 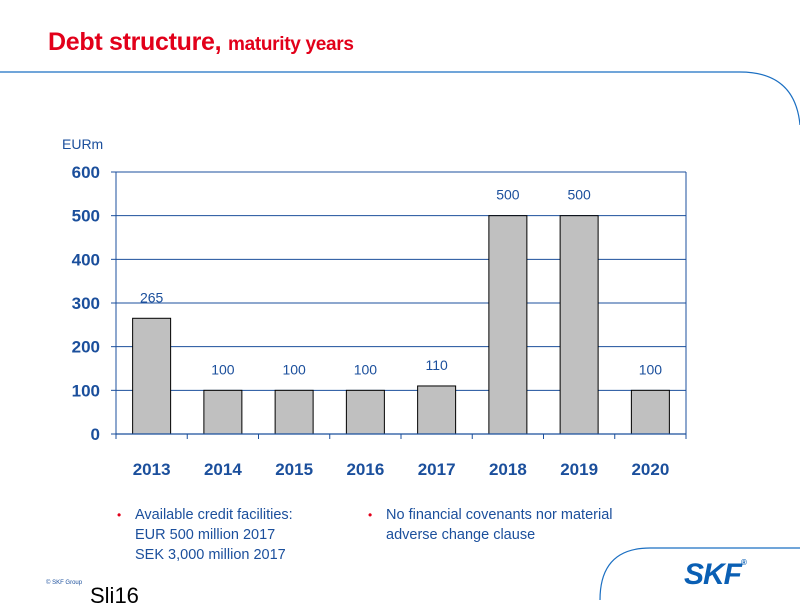 I want to click on data-label-2019: 500, so click(x=579, y=195).